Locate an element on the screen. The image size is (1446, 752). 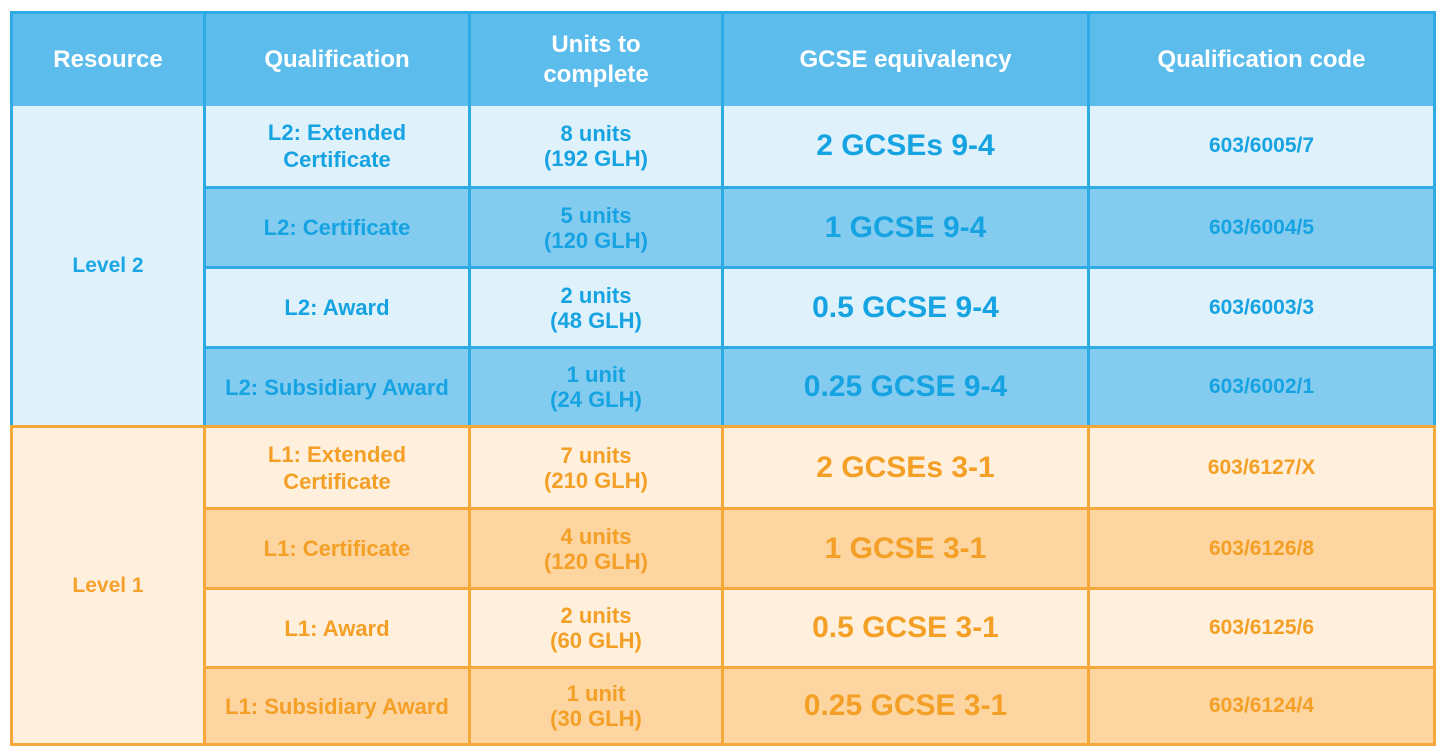
table-row-code: 603/6127/X is located at coordinates (1261, 467).